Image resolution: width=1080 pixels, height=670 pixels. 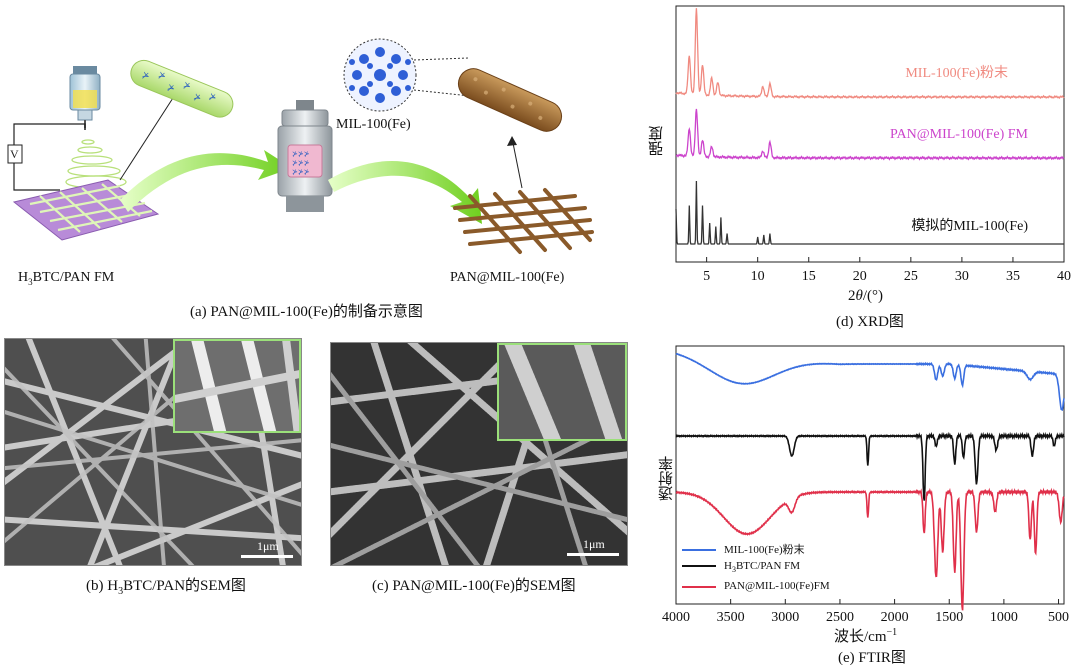 What do you see at coordinates (306, 312) in the screenshot?
I see `caption-a: (a) PAN@MIL-100(Fe)的制备示意图` at bounding box center [306, 312].